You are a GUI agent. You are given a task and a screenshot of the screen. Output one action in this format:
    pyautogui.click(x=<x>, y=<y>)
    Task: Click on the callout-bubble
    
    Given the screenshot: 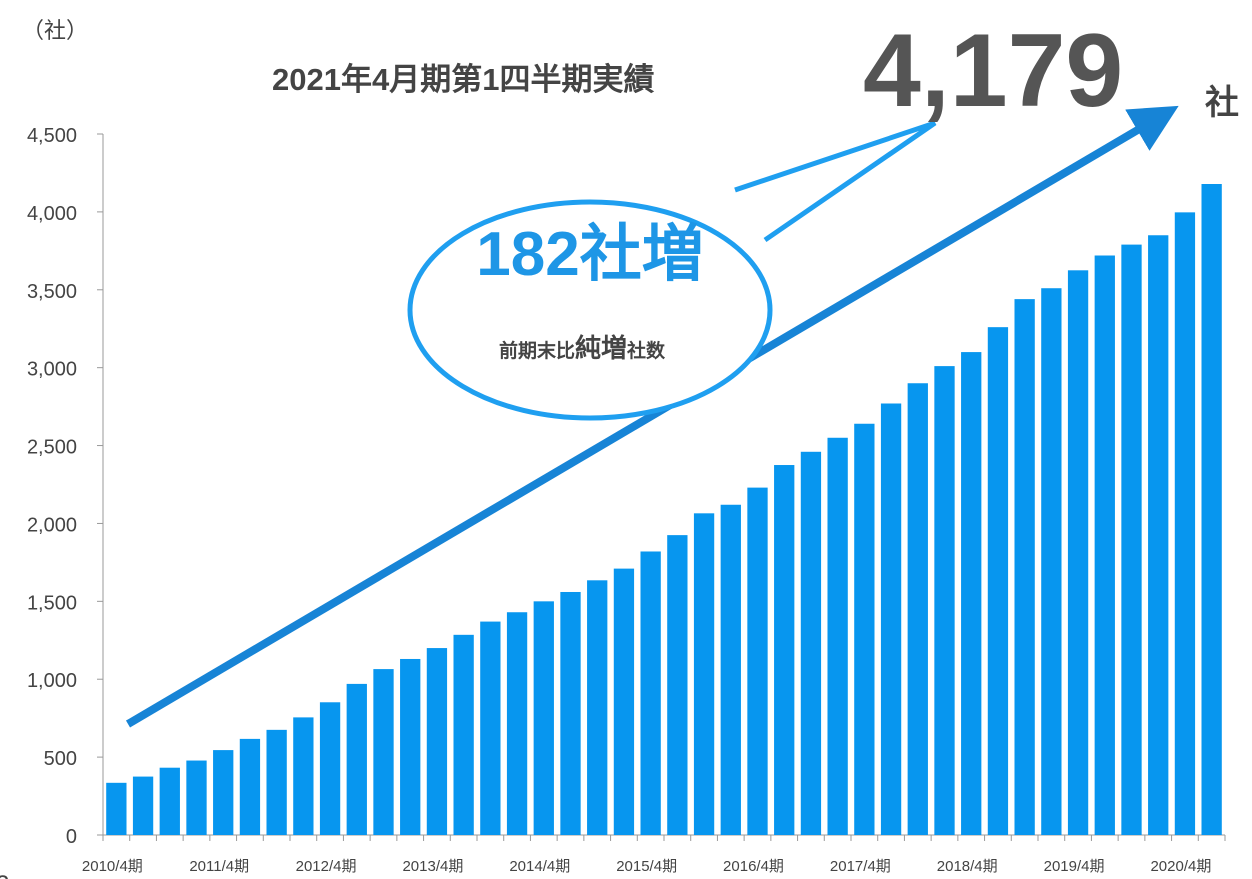 What is the action you would take?
    pyautogui.click(x=590, y=310)
    